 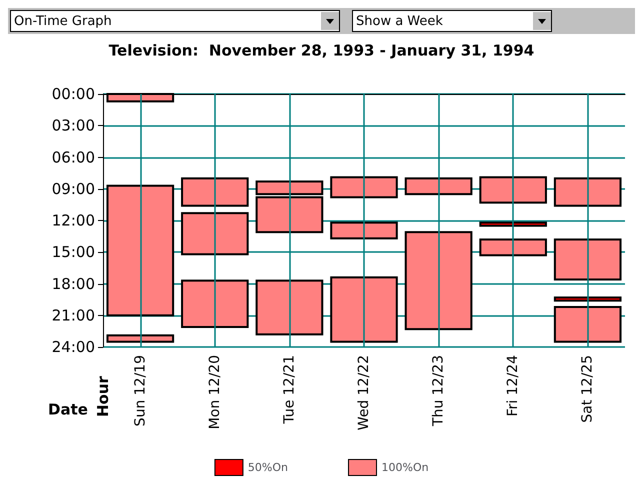 What do you see at coordinates (588, 389) in the screenshot?
I see `x-tick-label: Sat 12/25` at bounding box center [588, 389].